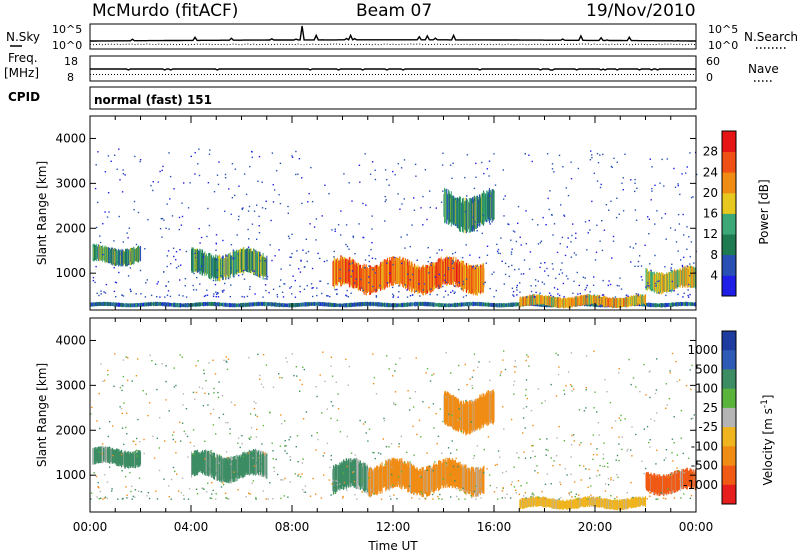 The image size is (800, 554). Describe the element at coordinates (710, 214) in the screenshot. I see `colorbar-tick-label: 16` at that location.